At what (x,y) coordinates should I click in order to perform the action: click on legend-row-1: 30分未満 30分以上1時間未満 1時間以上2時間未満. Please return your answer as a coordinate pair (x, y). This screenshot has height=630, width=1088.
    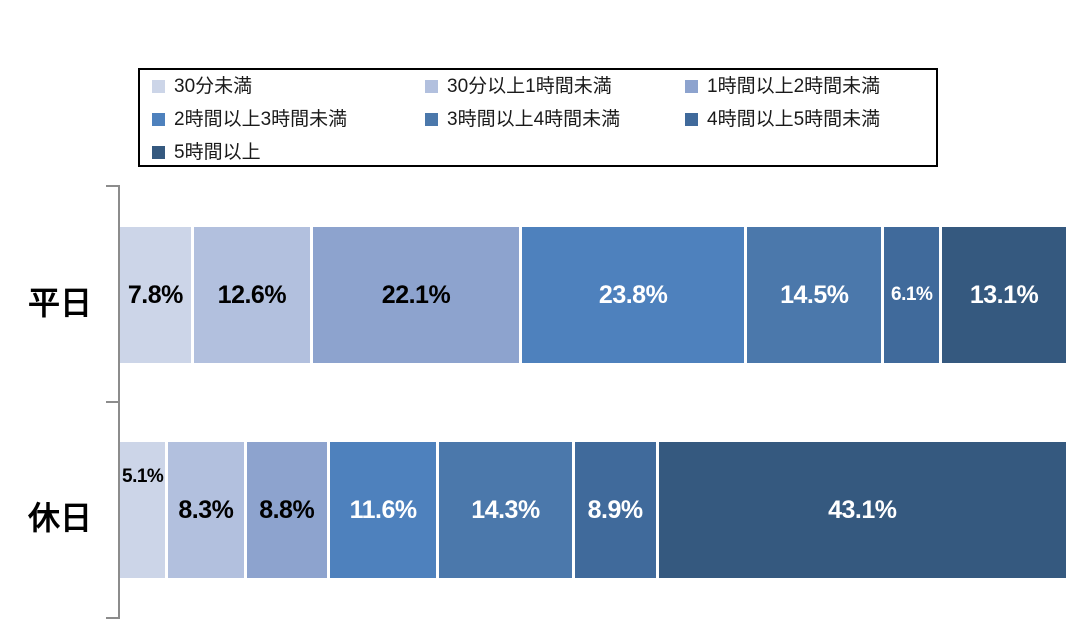
    Looking at the image, I should click on (538, 86).